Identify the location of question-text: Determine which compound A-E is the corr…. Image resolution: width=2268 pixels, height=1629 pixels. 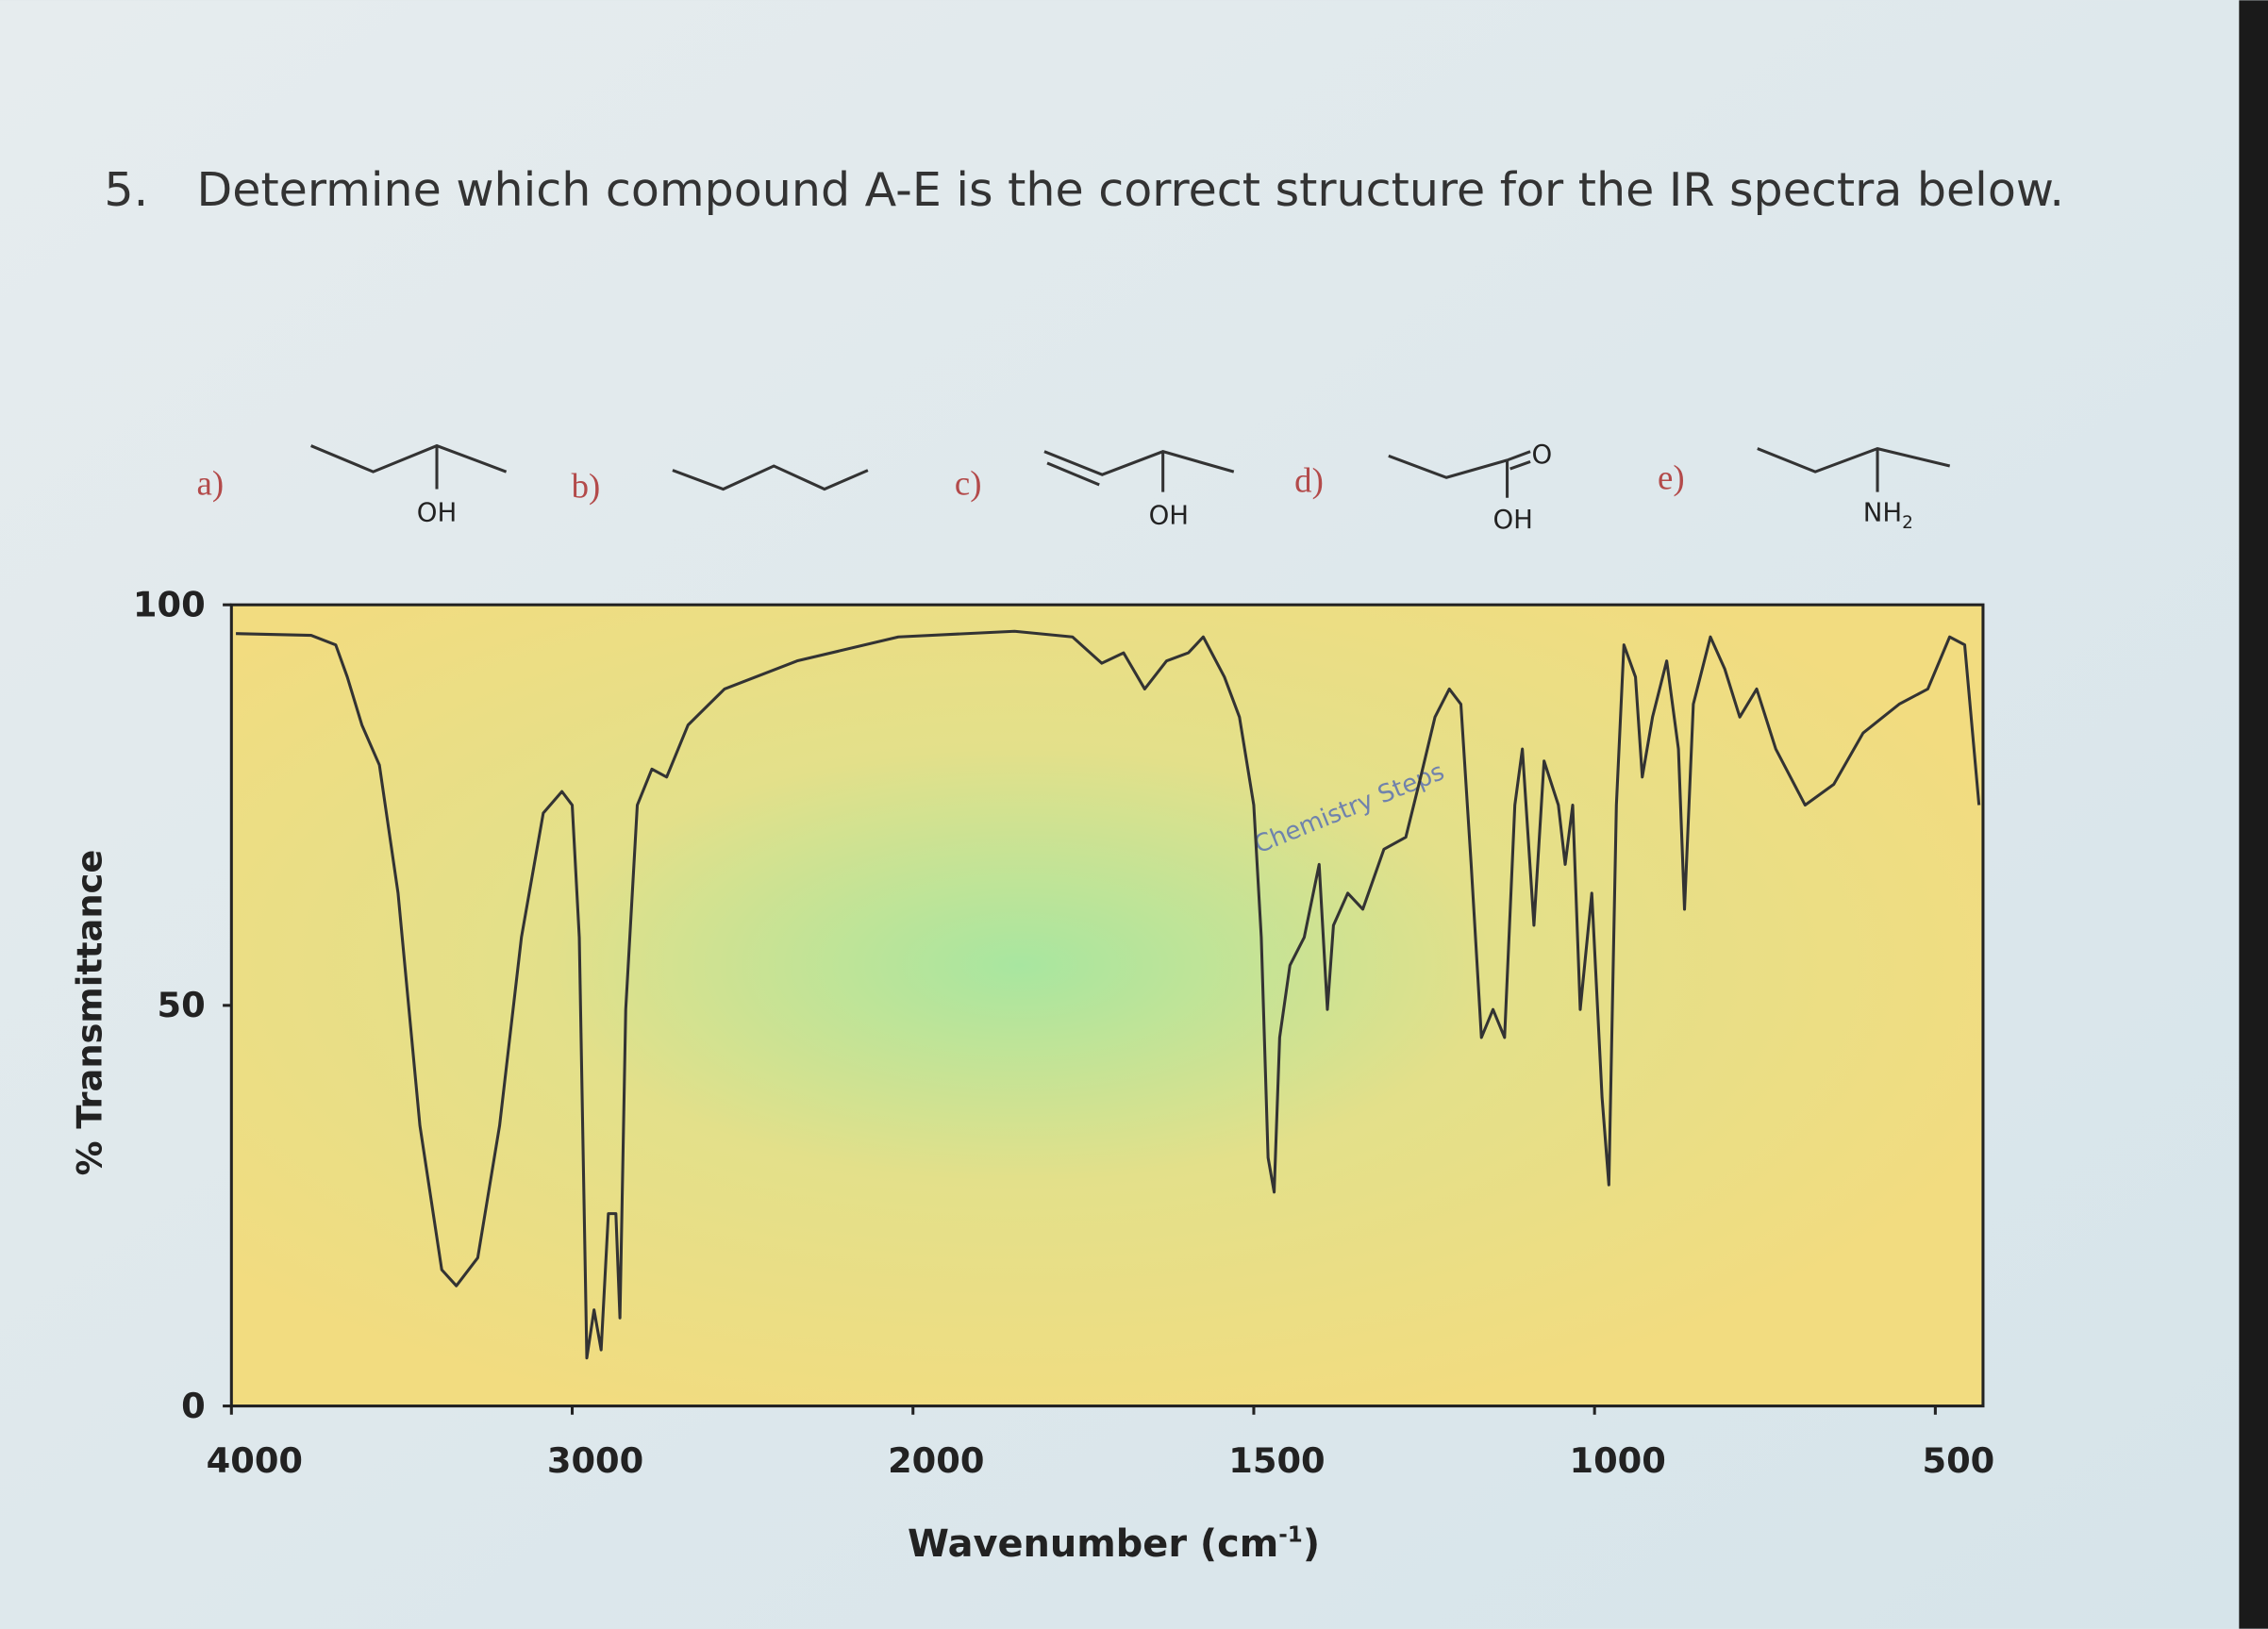
(1131, 190).